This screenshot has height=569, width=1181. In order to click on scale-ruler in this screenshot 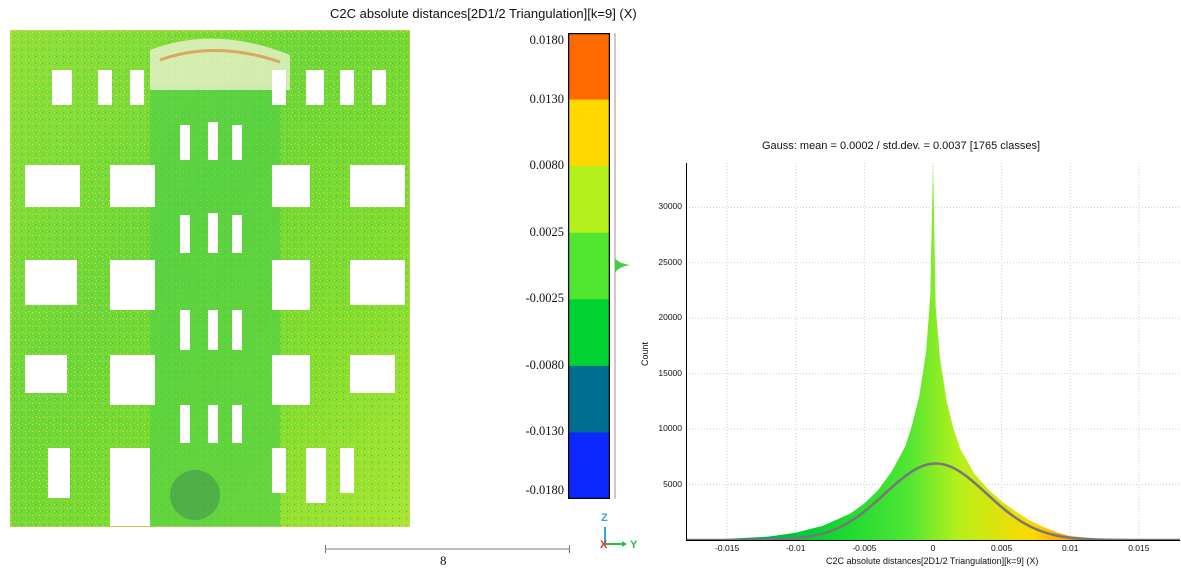, I will do `click(447, 546)`.